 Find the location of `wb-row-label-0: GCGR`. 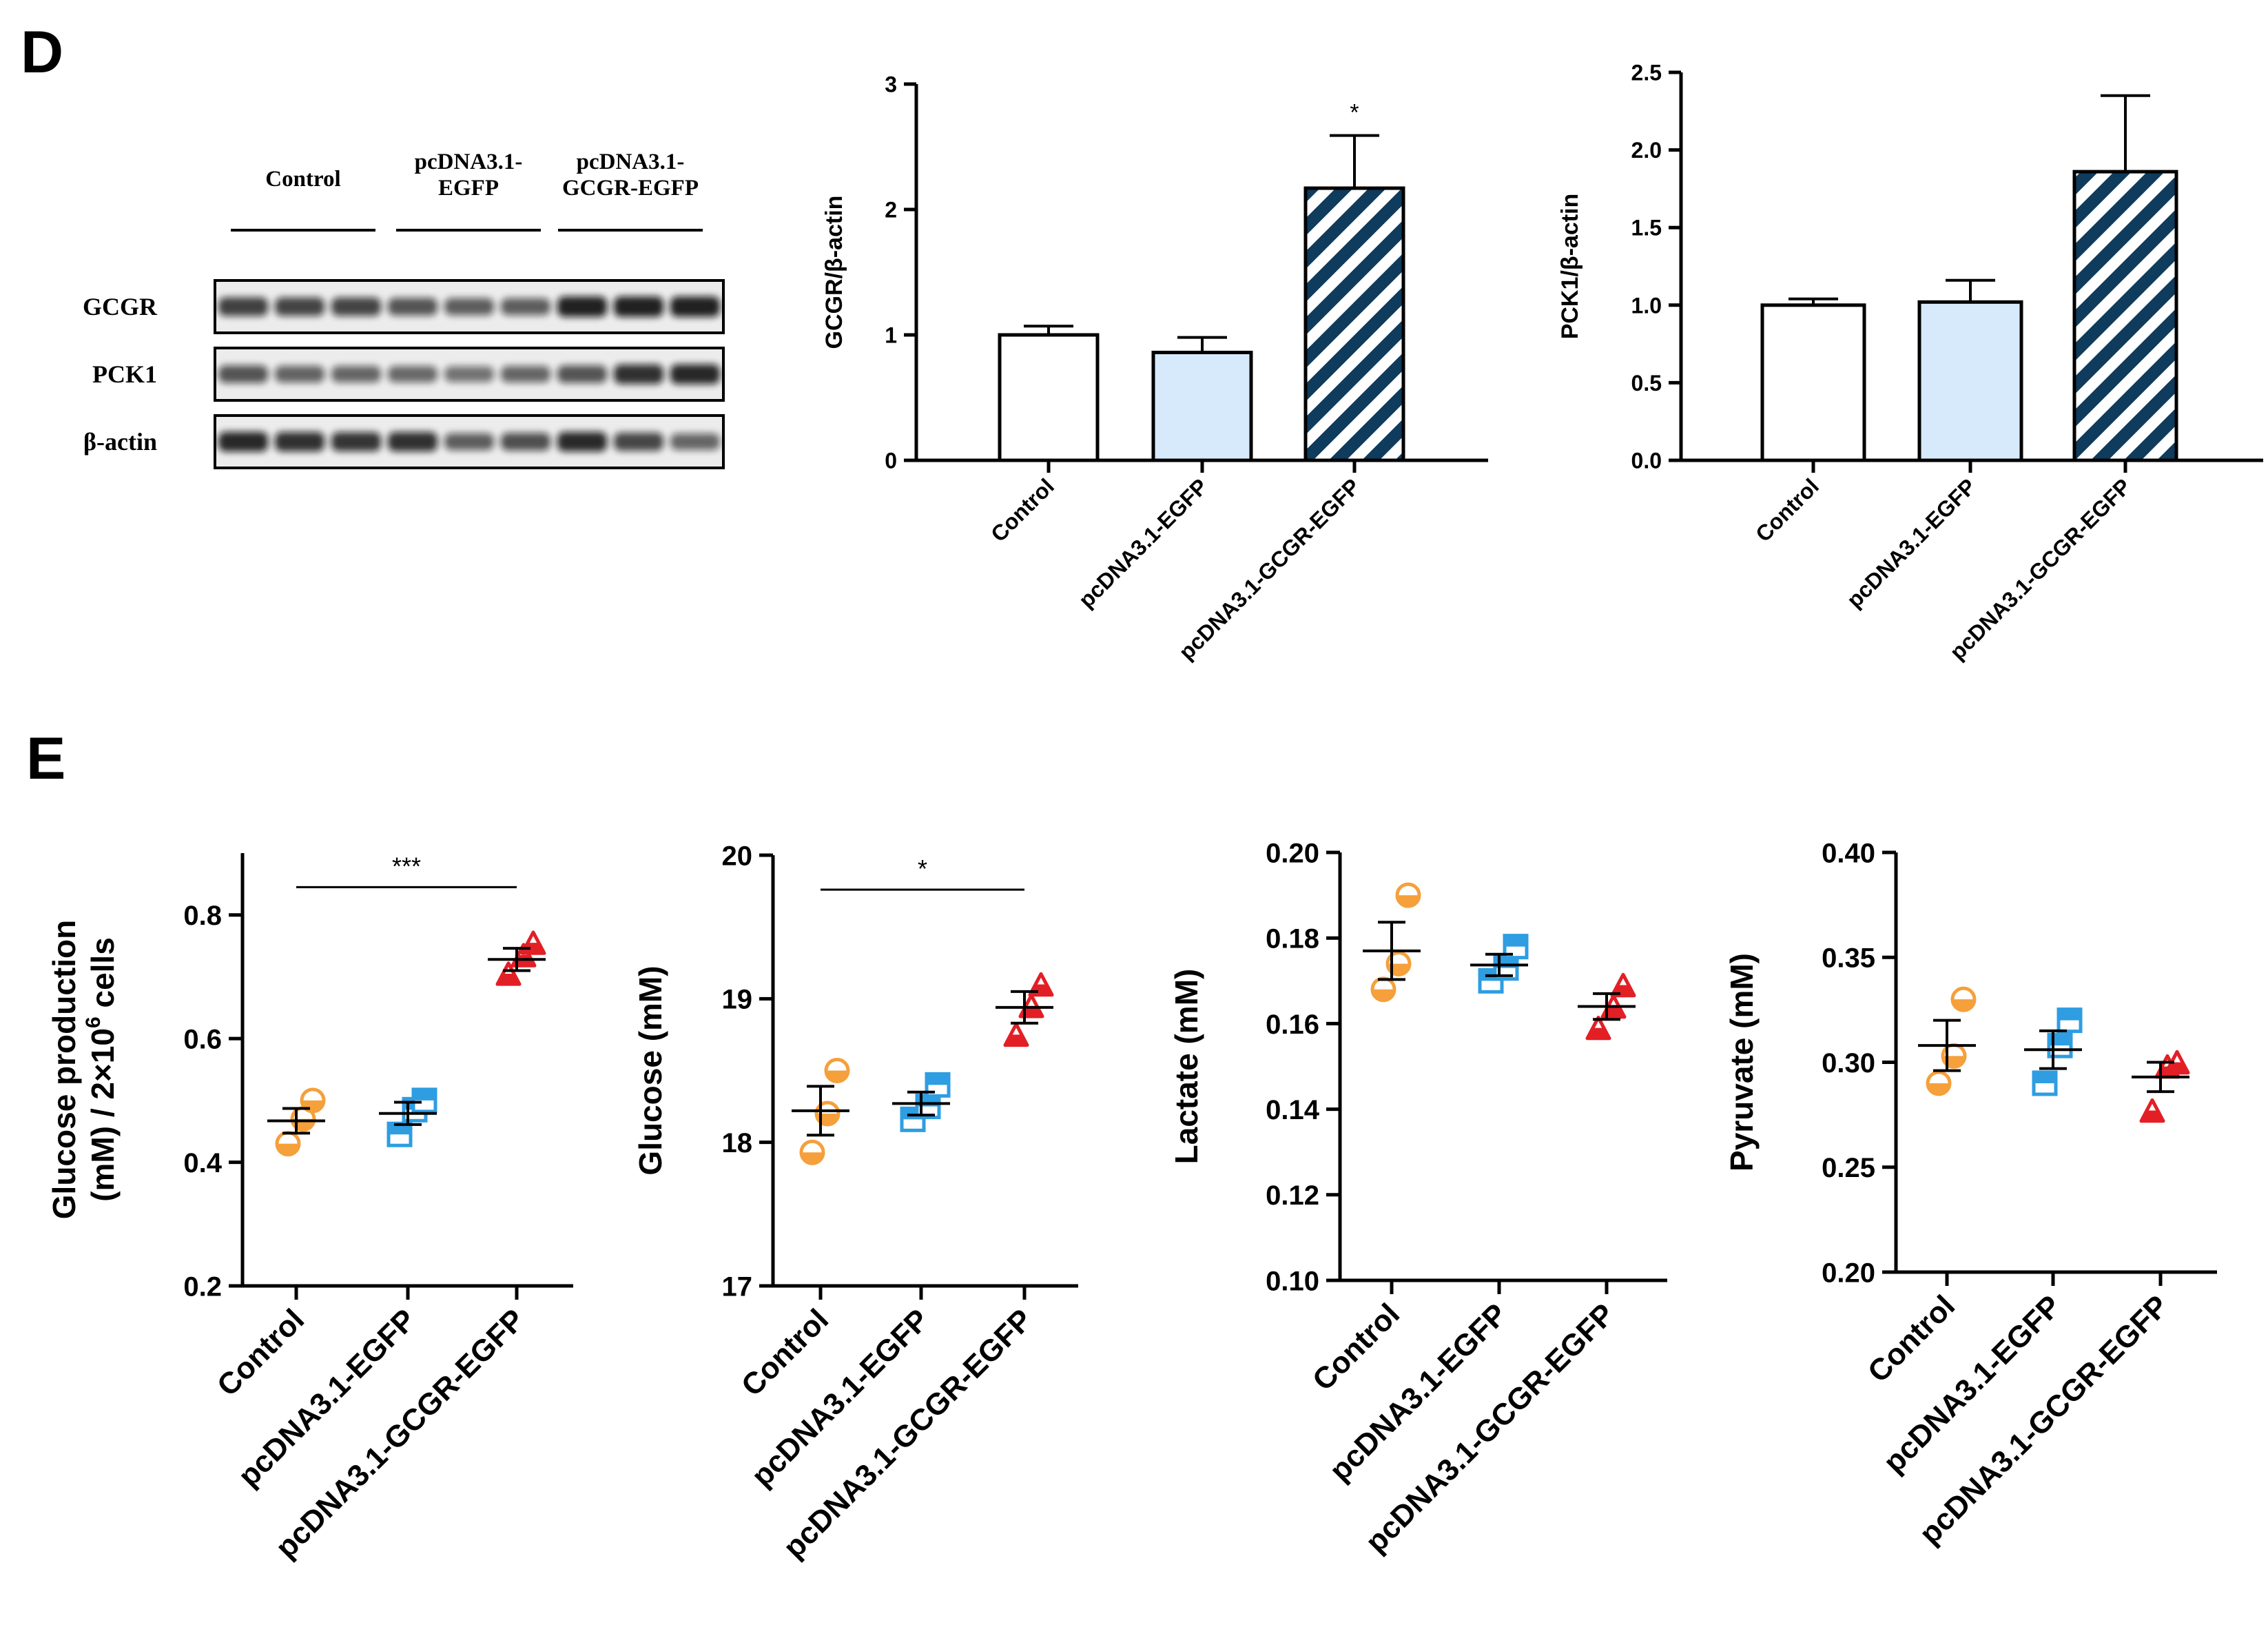

wb-row-label-0: GCGR is located at coordinates (120, 306).